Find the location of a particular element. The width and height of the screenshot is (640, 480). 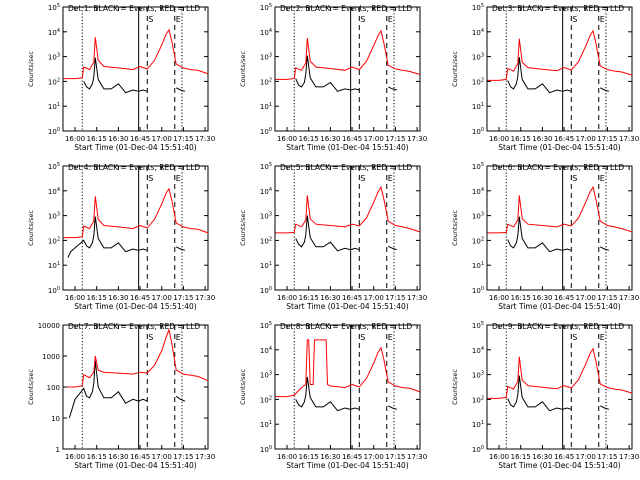

panel-title: Det 9: BLACK = Events, RED = LLD is located at coordinates (558, 326).